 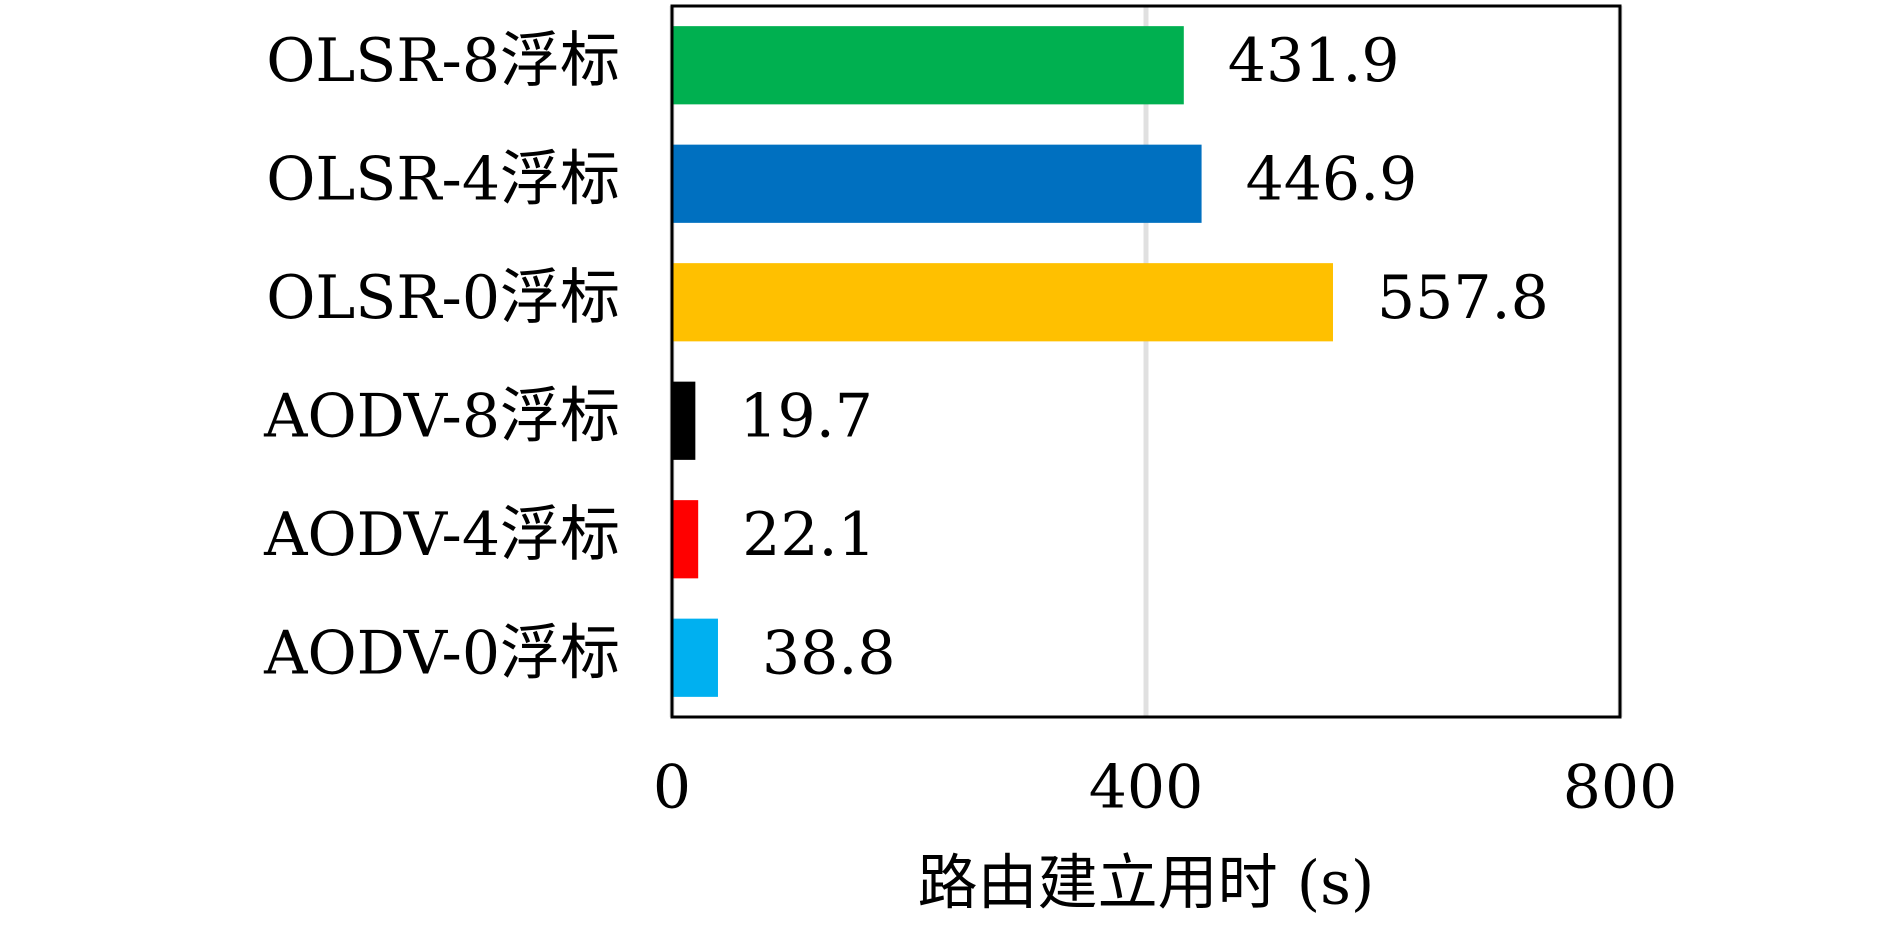 What do you see at coordinates (1146, 788) in the screenshot?
I see `x-tick-label: 400` at bounding box center [1146, 788].